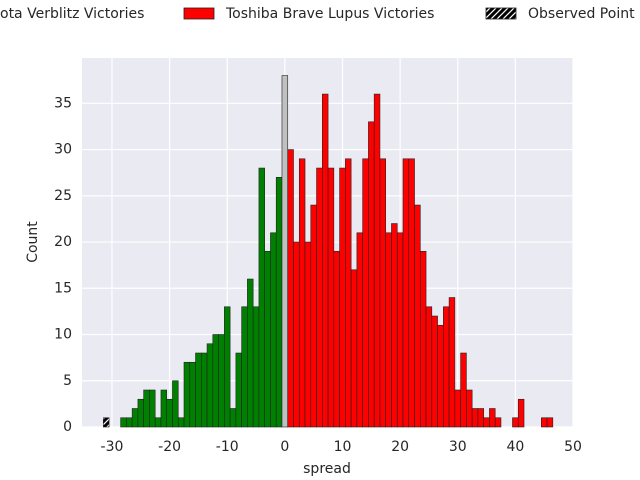 The width and height of the screenshot is (640, 480). What do you see at coordinates (581, 14) in the screenshot?
I see `legend-label: Observed Point` at bounding box center [581, 14].